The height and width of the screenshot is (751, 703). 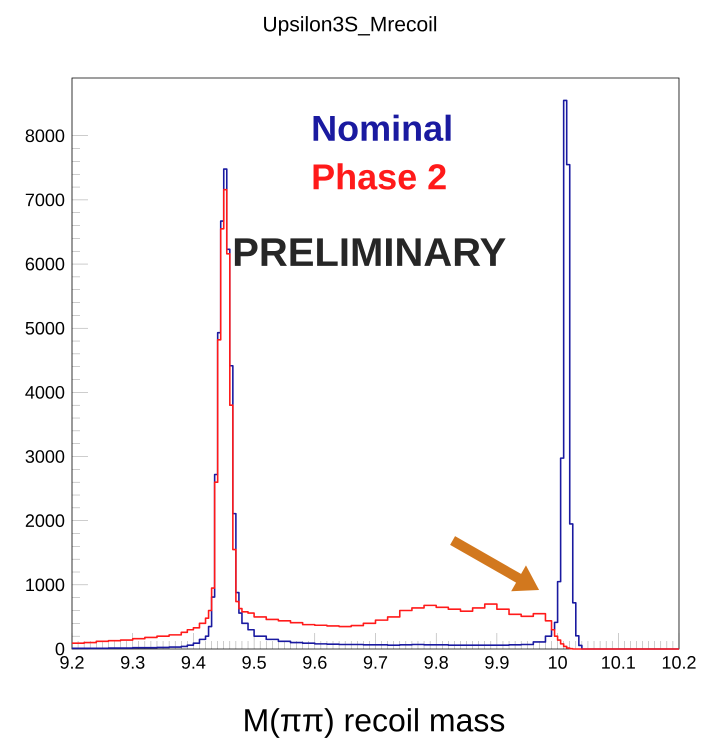 What do you see at coordinates (45, 521) in the screenshot?
I see `y-tick-label: 2000` at bounding box center [45, 521].